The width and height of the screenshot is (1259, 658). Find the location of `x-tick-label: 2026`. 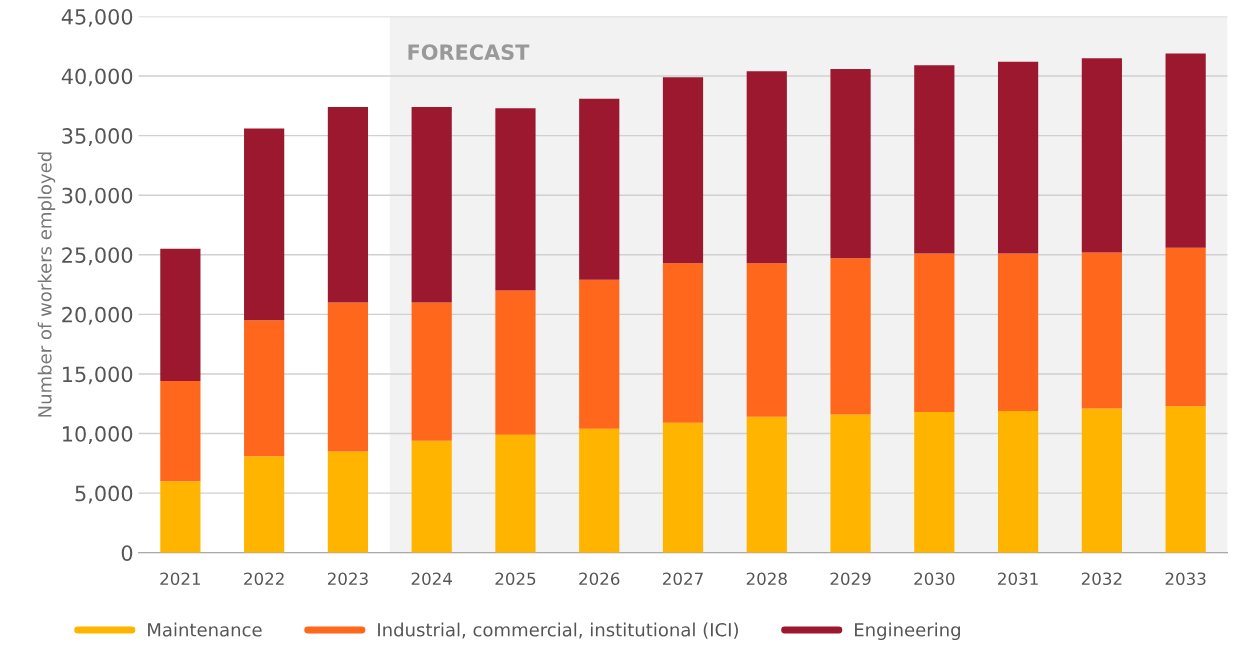

x-tick-label: 2026 is located at coordinates (599, 579).